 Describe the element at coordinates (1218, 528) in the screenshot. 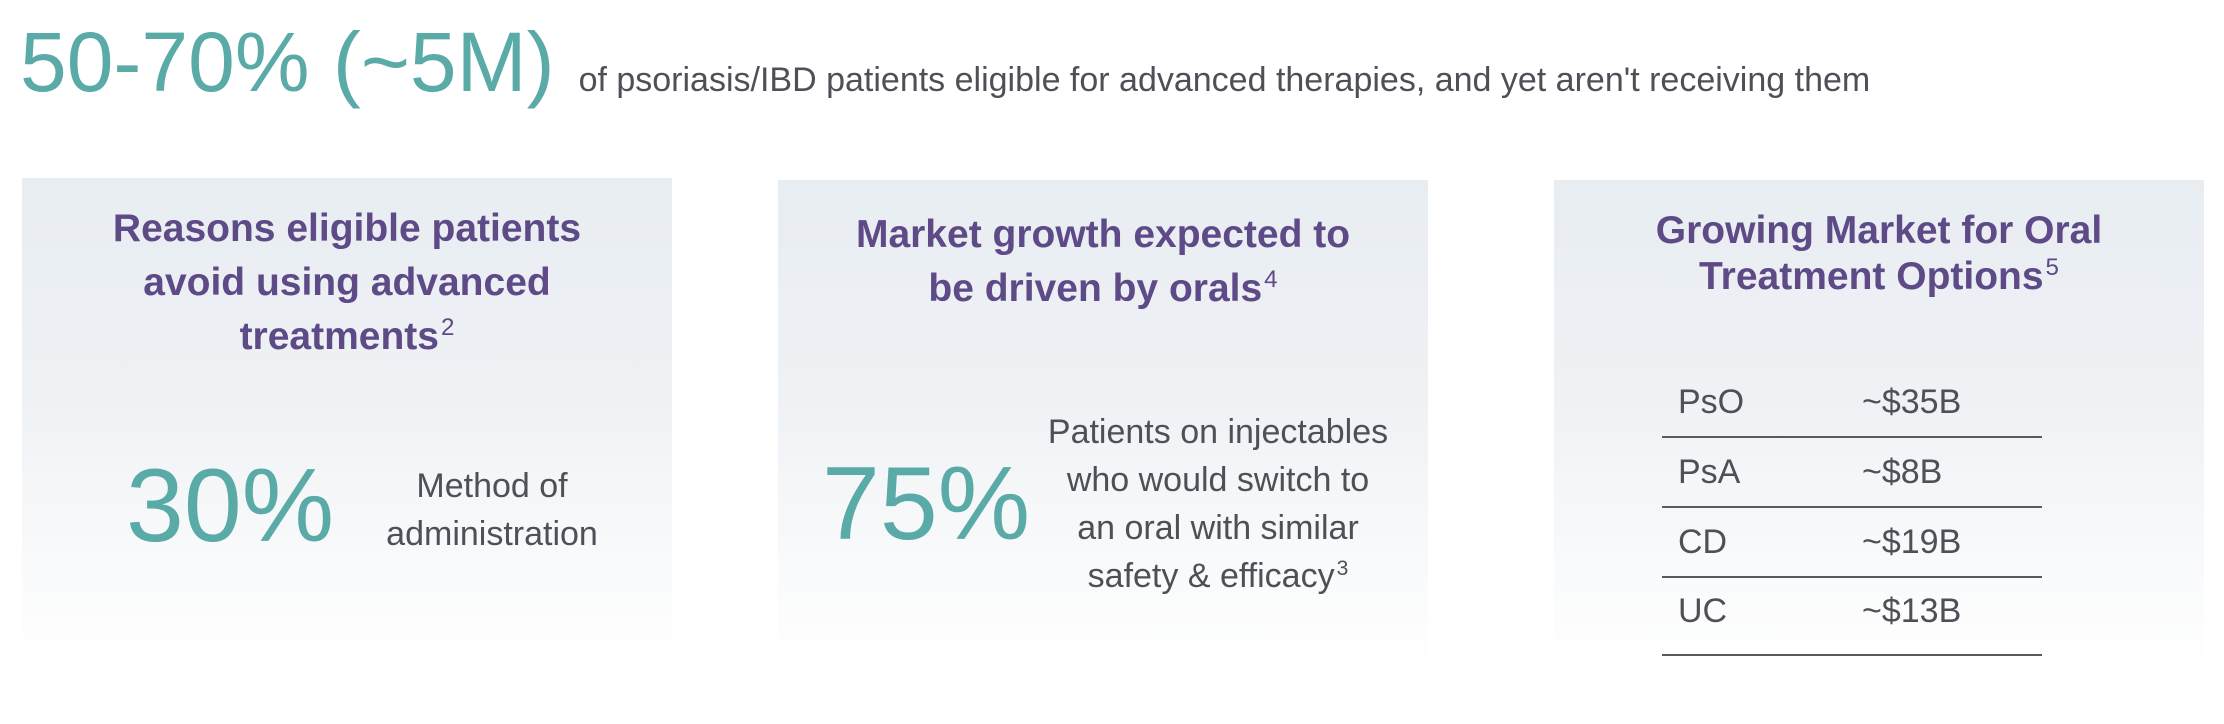

I see `description-line: an oral with similar` at that location.